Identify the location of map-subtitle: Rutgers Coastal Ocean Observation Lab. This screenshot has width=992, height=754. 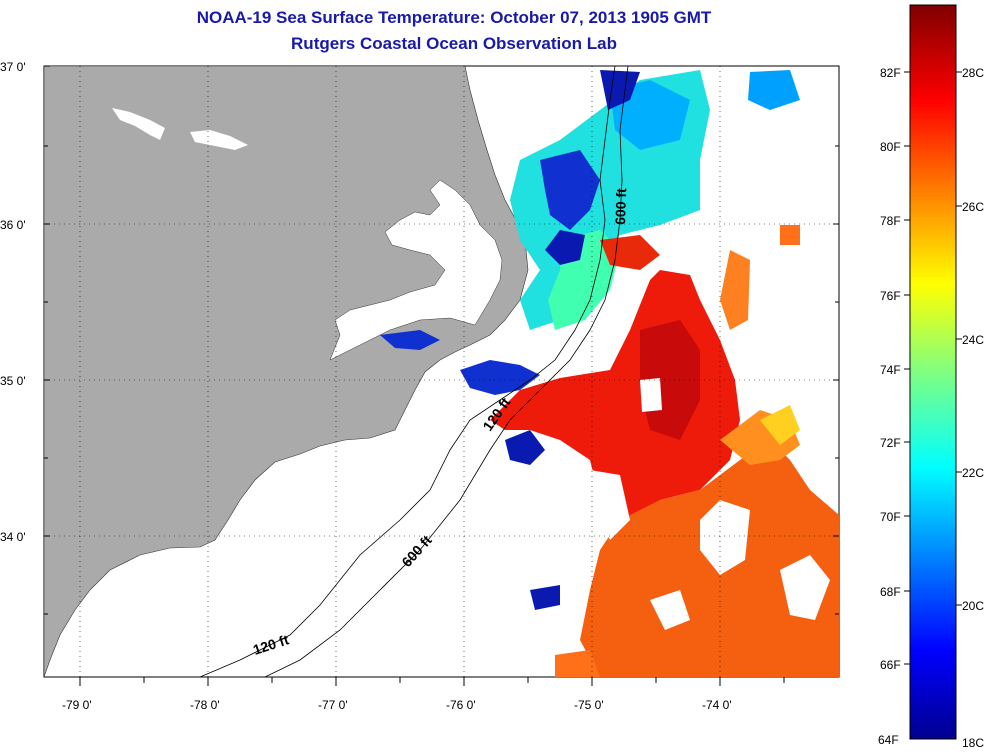
(454, 43).